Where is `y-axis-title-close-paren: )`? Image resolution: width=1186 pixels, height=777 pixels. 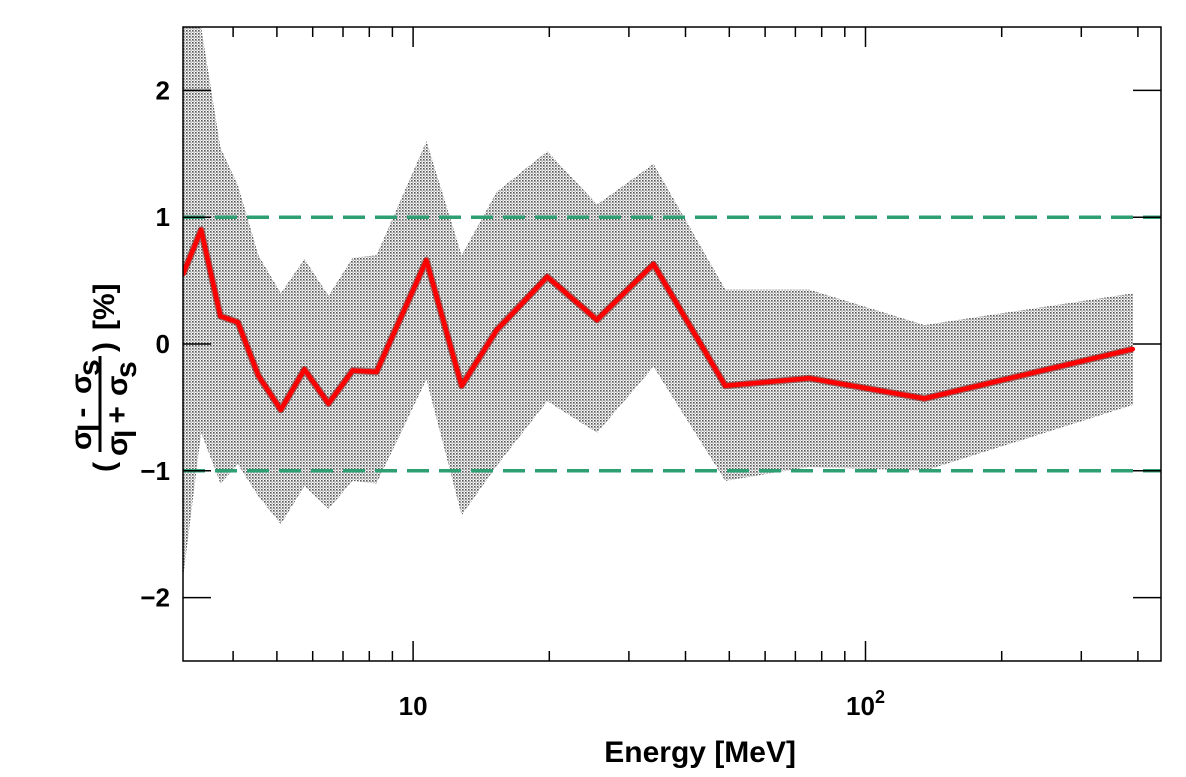 y-axis-title-close-paren: ) is located at coordinates (104, 347).